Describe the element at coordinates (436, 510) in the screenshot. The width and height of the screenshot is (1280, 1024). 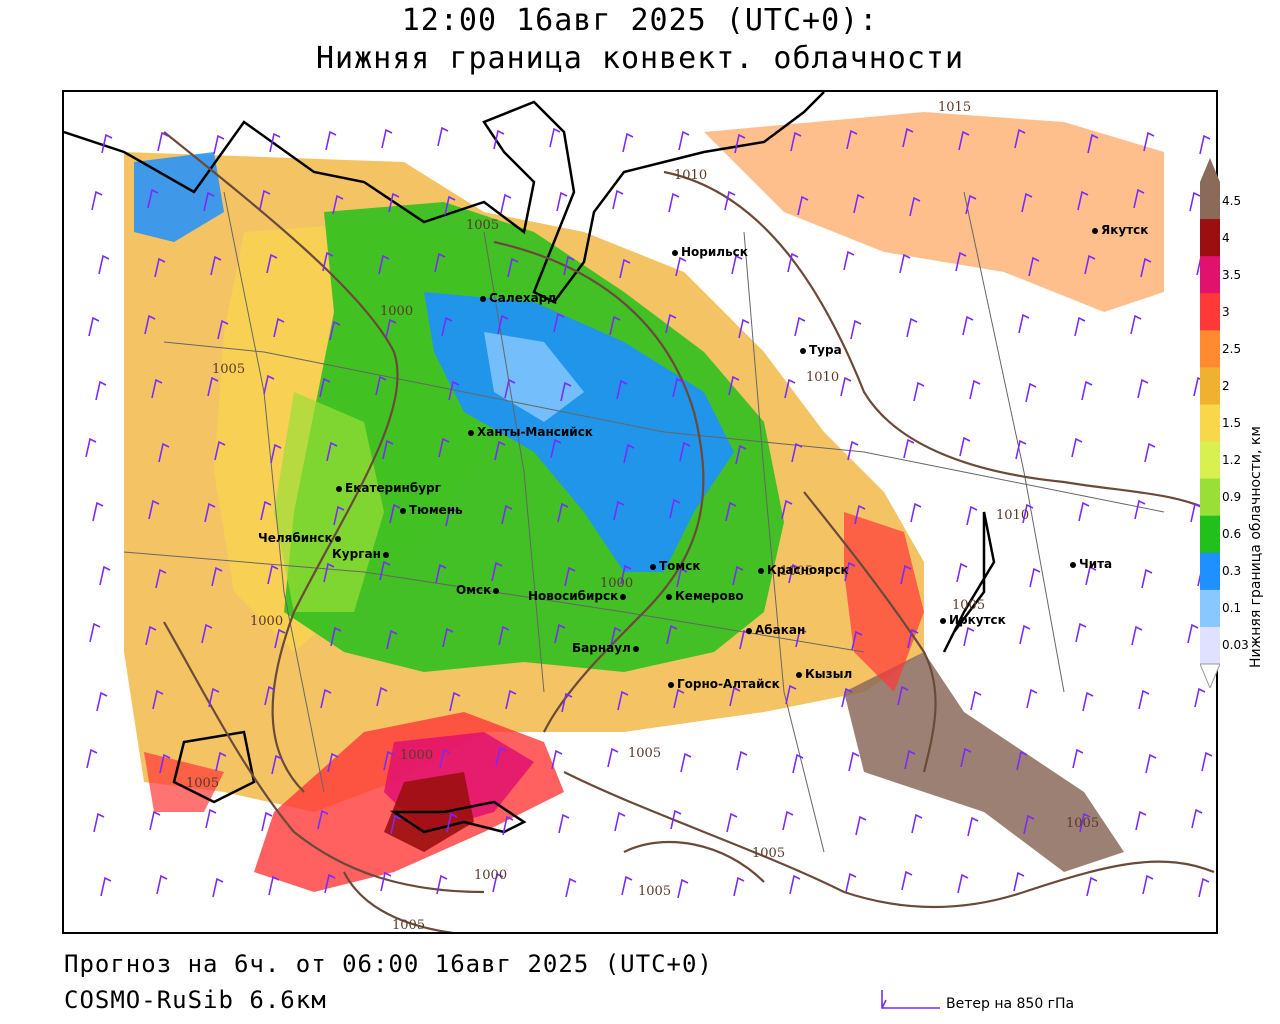
I see `city-label: Тюмень` at that location.